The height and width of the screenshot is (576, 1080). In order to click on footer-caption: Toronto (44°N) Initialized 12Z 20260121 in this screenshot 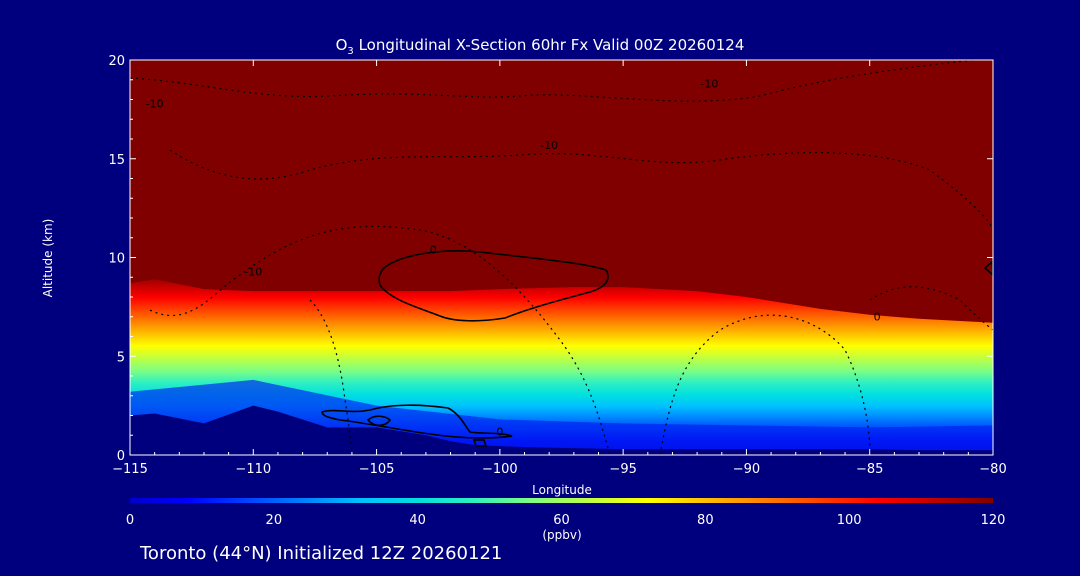, I will do `click(321, 553)`.